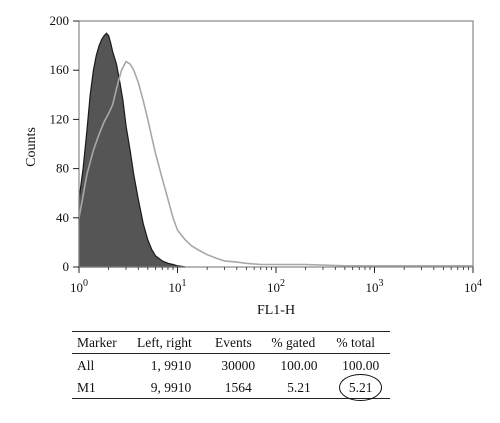 The height and width of the screenshot is (423, 500). Describe the element at coordinates (60, 69) in the screenshot. I see `y-tick-label: 160` at that location.